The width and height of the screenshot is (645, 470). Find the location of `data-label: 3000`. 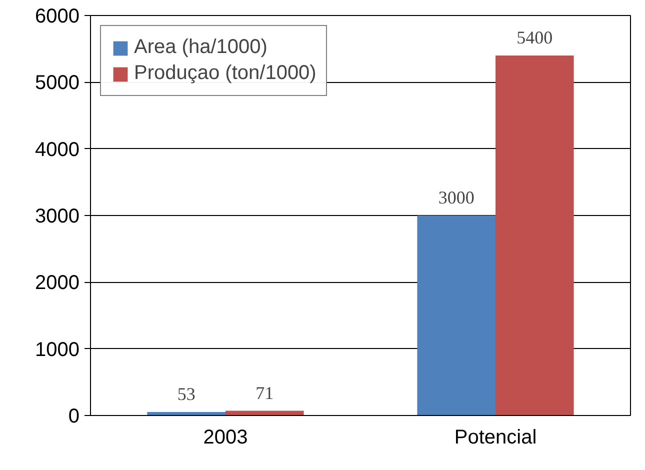

data-label: 3000 is located at coordinates (456, 198).